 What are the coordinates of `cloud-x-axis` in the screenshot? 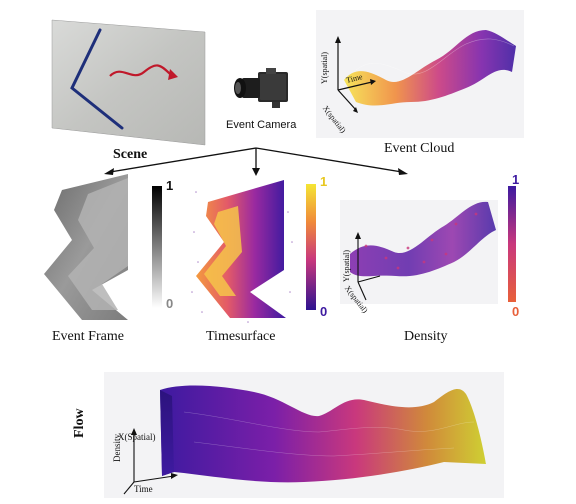 It's located at (347, 100).